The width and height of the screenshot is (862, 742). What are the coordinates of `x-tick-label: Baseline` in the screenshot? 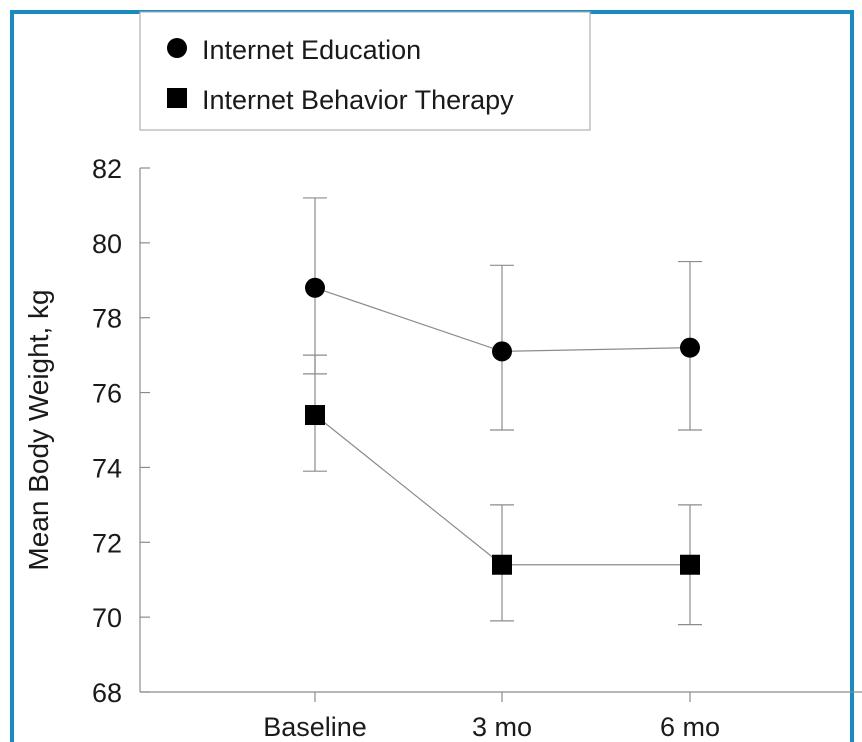 It's located at (315, 727).